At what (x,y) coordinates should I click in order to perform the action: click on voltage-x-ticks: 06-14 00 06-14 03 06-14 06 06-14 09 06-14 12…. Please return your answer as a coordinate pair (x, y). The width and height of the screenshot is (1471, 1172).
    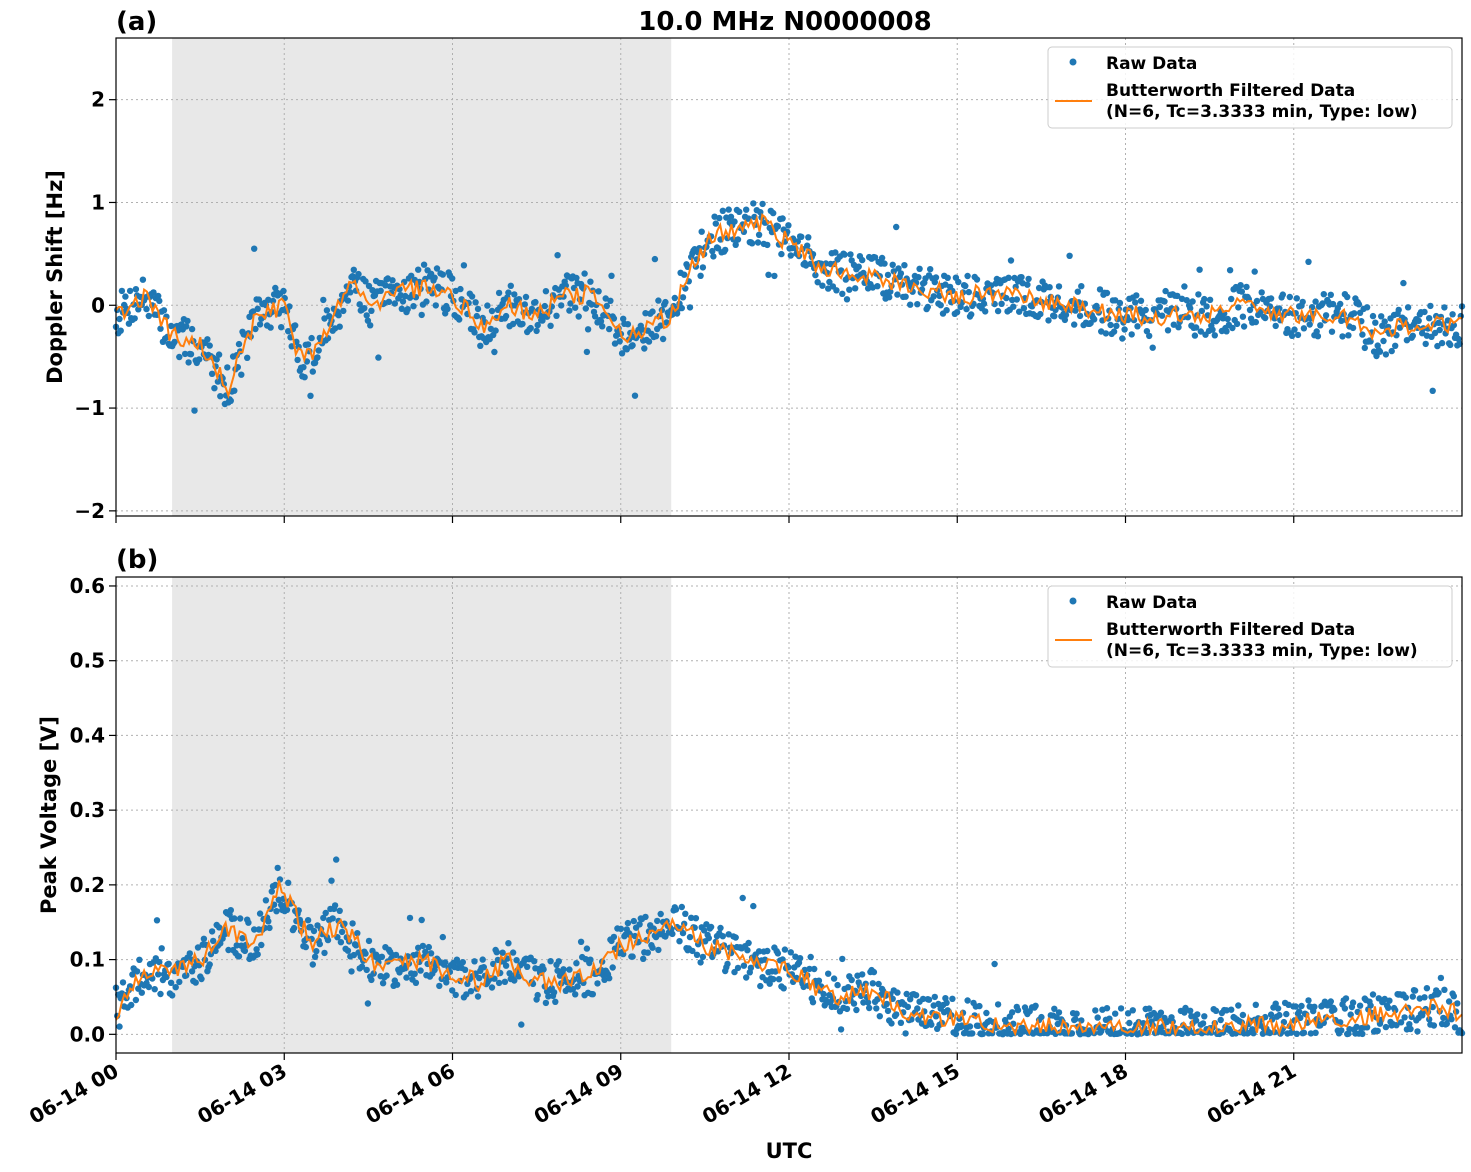
    Looking at the image, I should click on (662, 1091).